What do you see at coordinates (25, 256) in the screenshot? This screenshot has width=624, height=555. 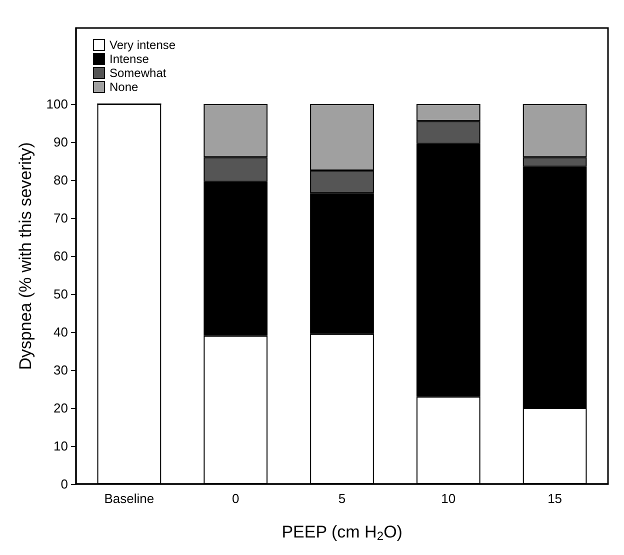 I see `y-axis-title: Dyspnea (% with this severity)` at bounding box center [25, 256].